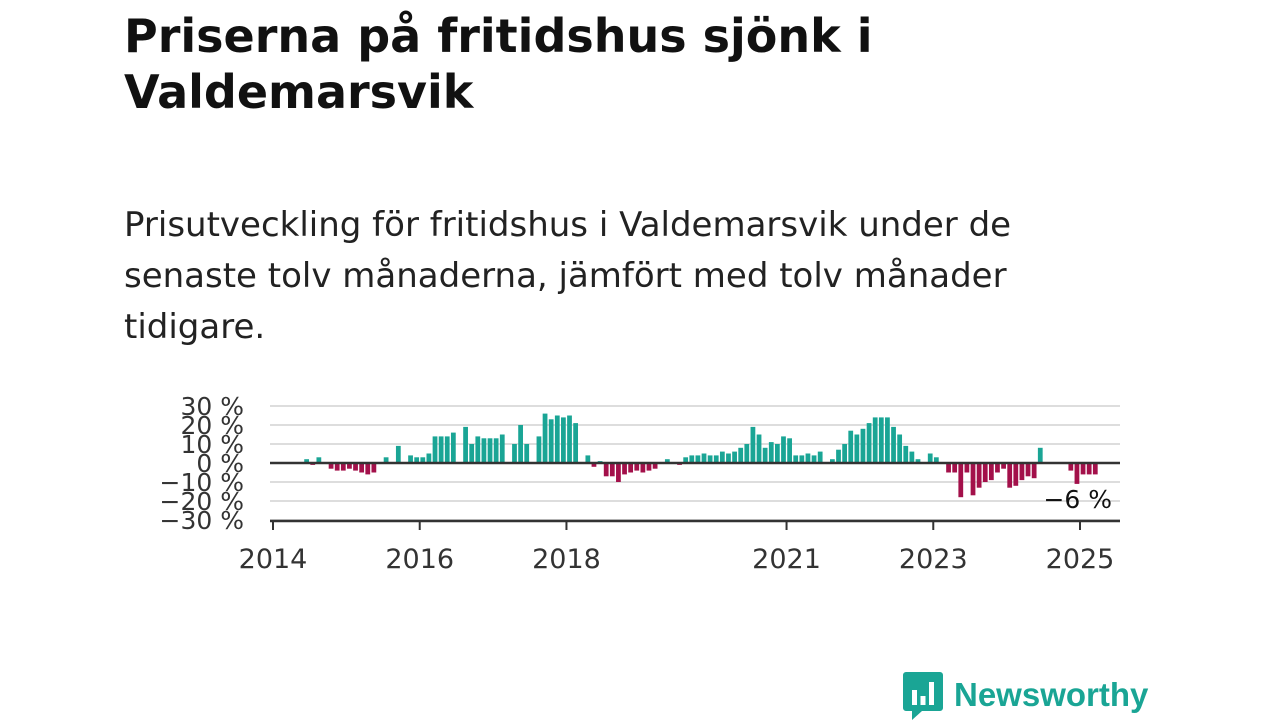 This screenshot has height=722, width=1280. What do you see at coordinates (212, 425) in the screenshot?
I see `y-tick-label: 20 %` at bounding box center [212, 425].